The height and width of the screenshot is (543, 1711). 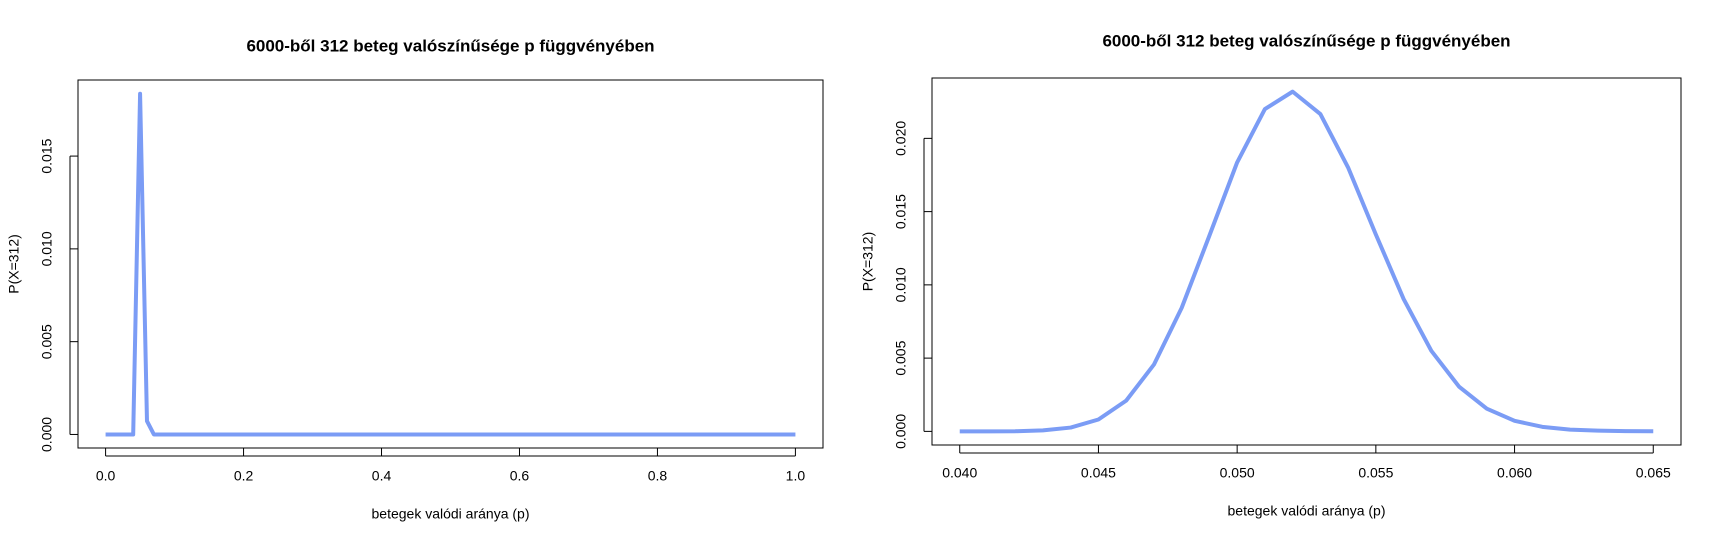 I want to click on x-tick-label: 0.065, so click(x=1653, y=473).